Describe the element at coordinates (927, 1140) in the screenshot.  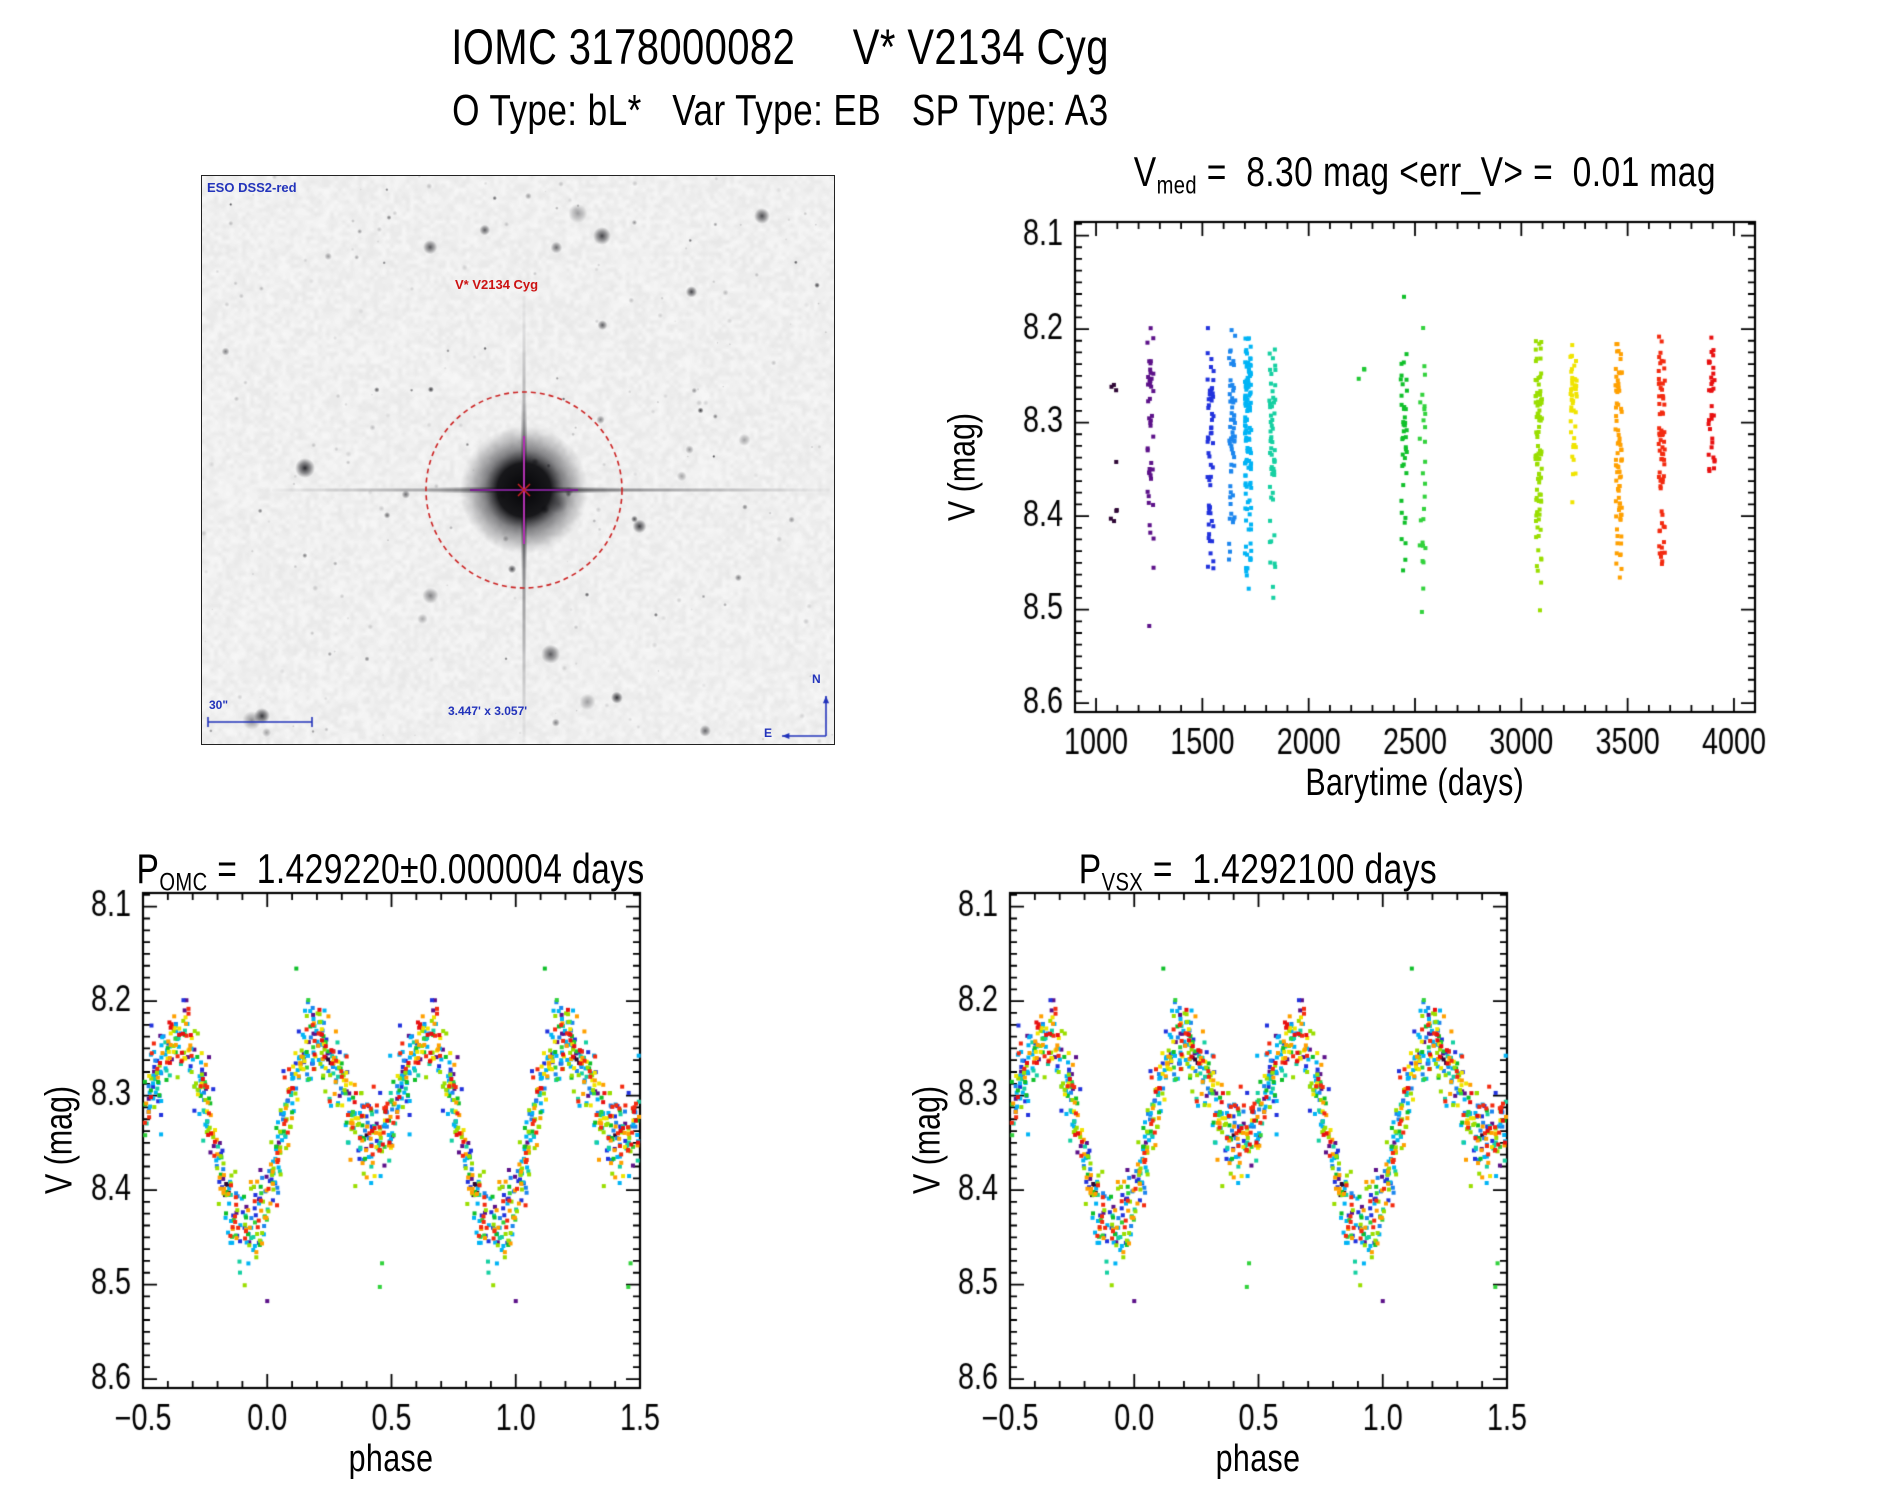
I see `vsx-yaxis-label: V (mag)` at that location.